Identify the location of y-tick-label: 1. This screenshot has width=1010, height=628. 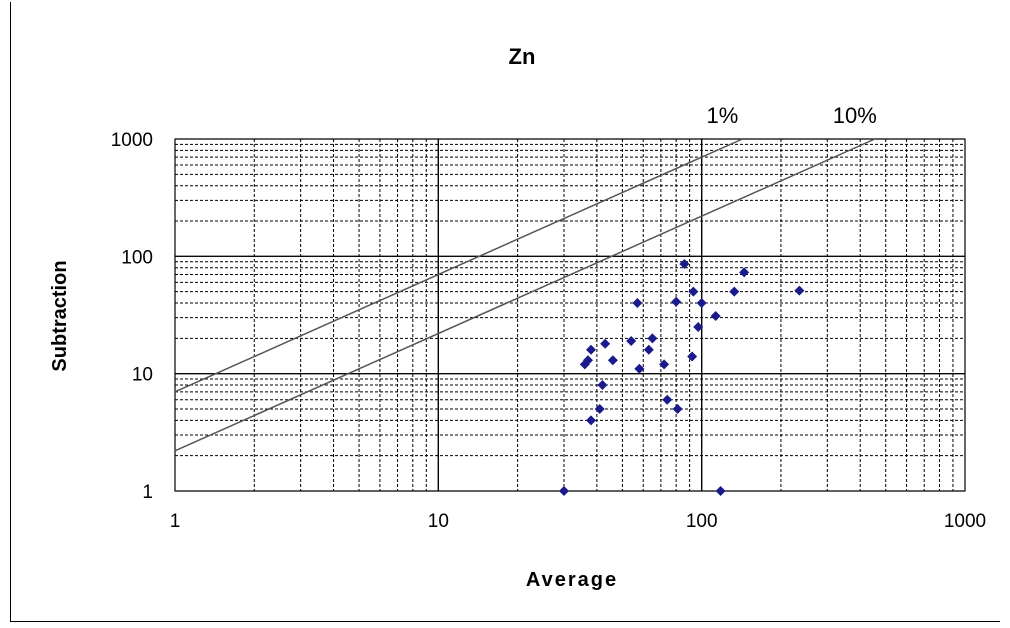
(147, 492).